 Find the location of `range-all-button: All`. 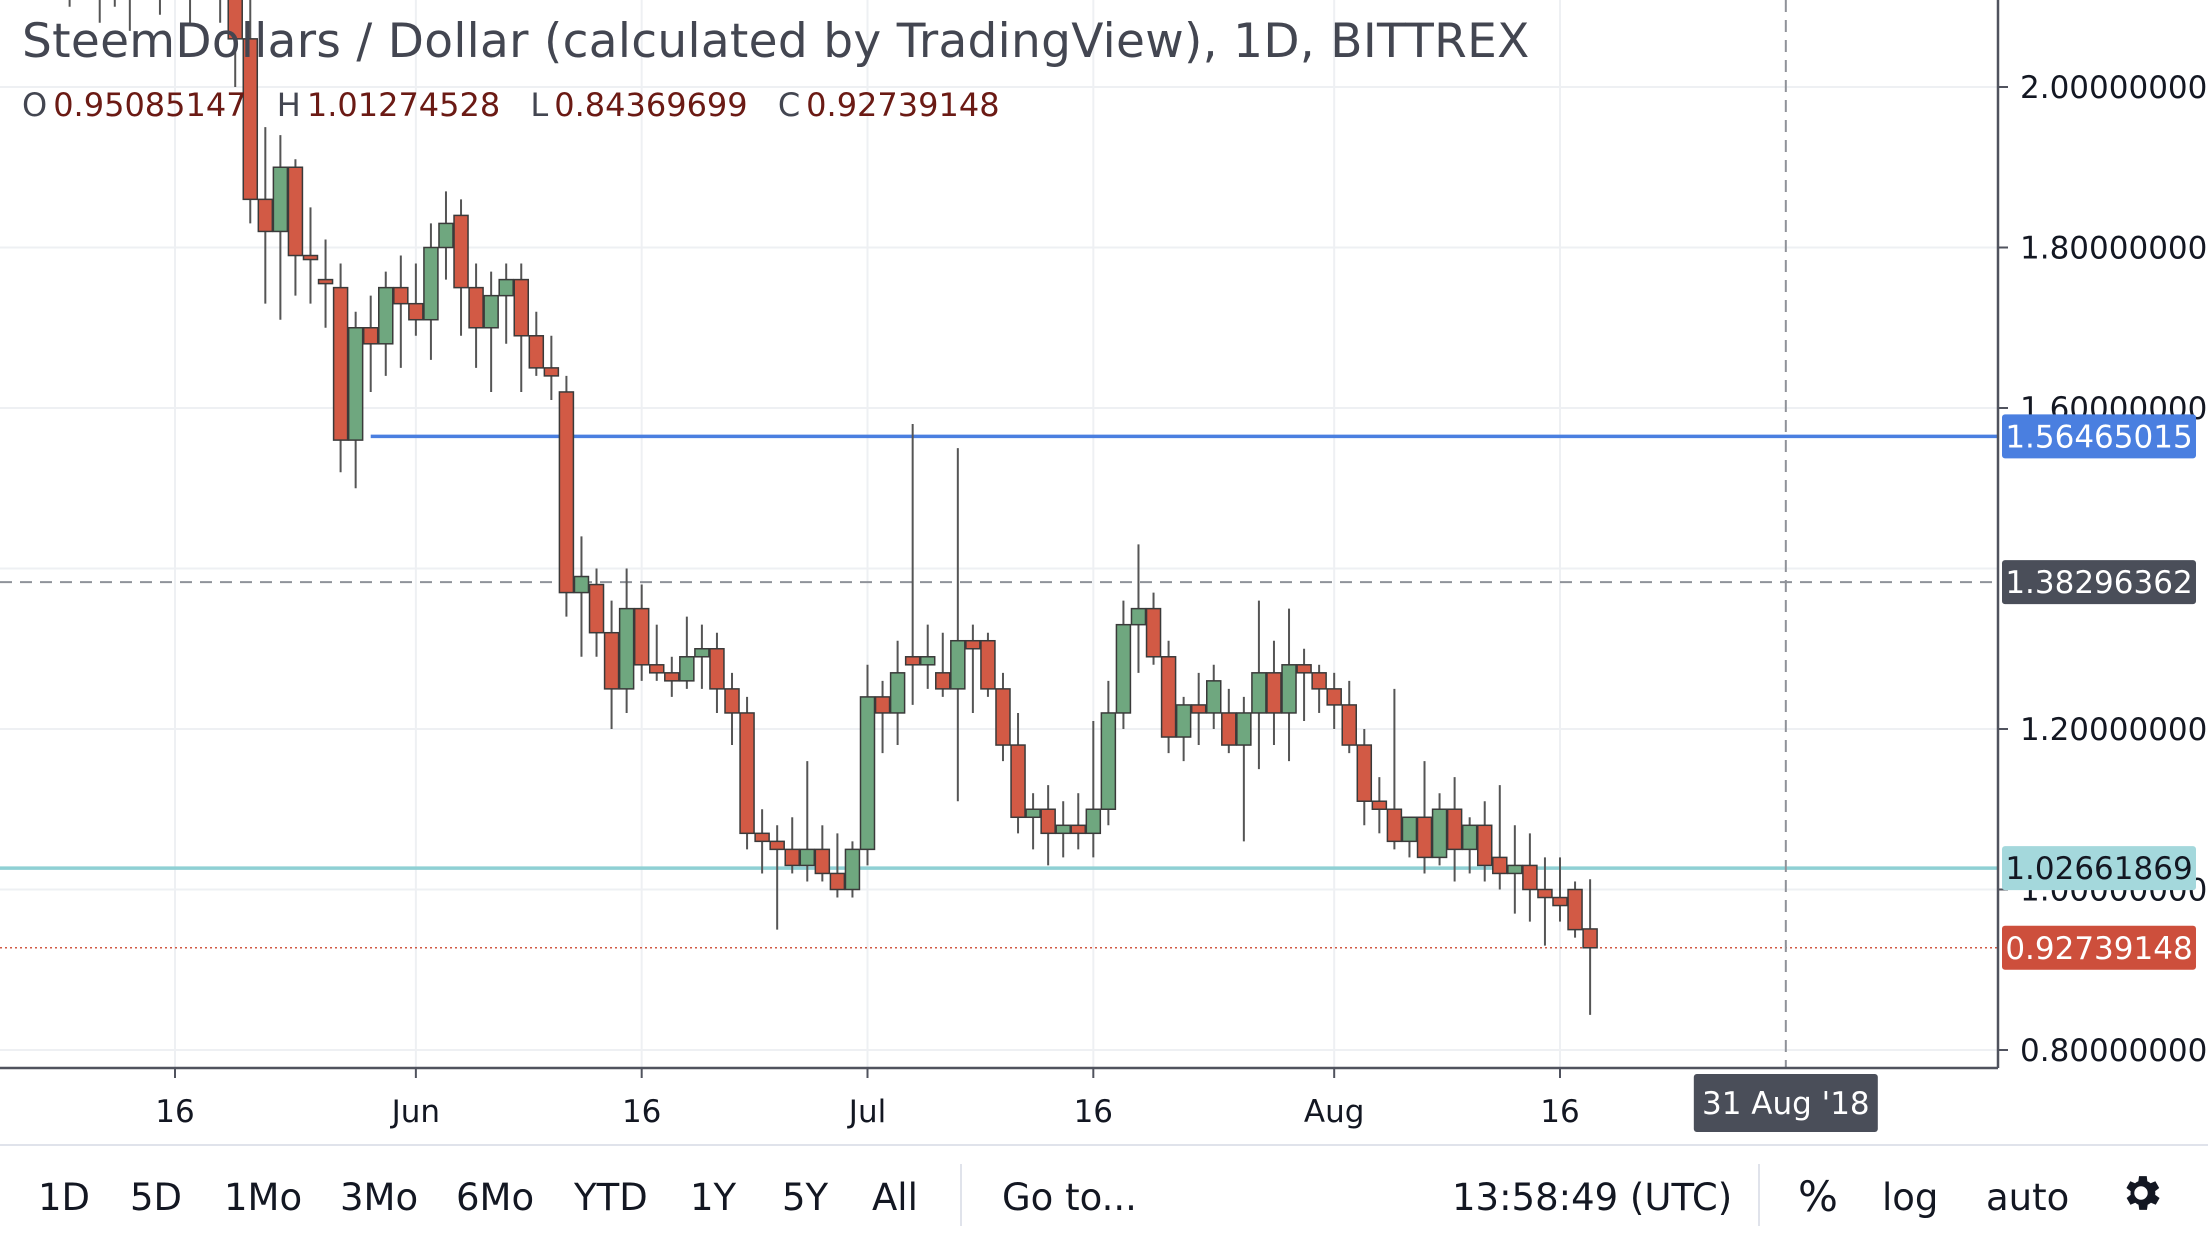

range-all-button: All is located at coordinates (895, 1197).